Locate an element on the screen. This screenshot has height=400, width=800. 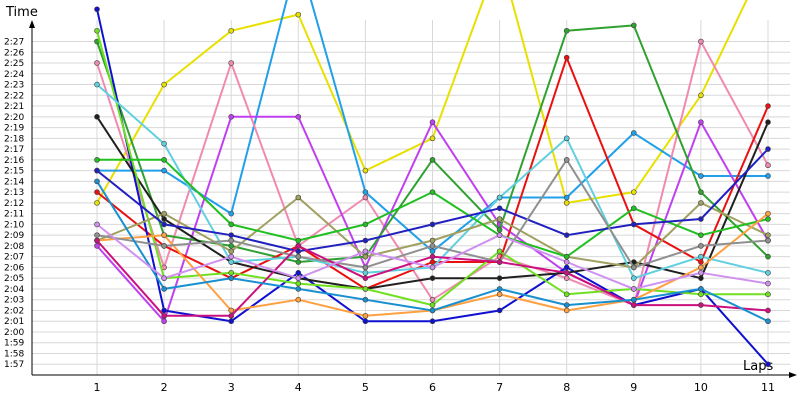
x-tick-label: 6 is located at coordinates (432, 387).